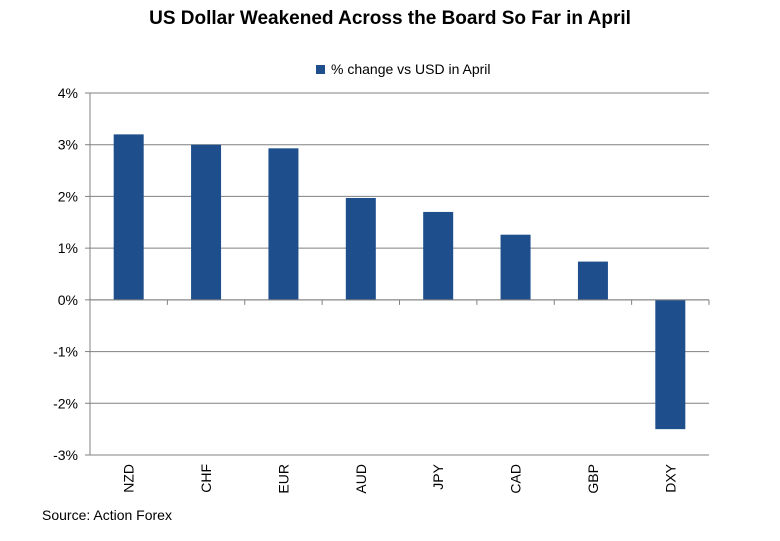 This screenshot has width=780, height=541. I want to click on x-tick-label-eur: EUR, so click(283, 479).